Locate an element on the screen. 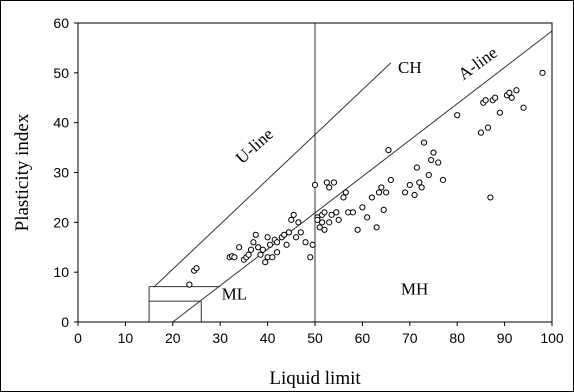 The image size is (574, 392). ml-zone-box is located at coordinates (184, 304).